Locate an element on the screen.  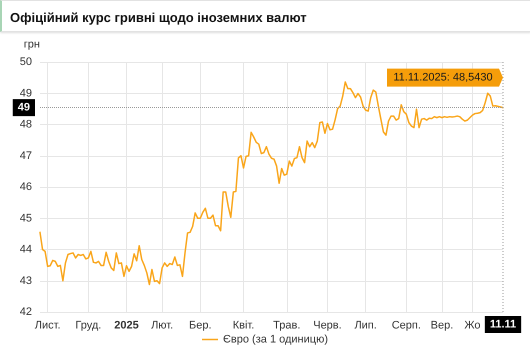
text: 11.11 is located at coordinates (503, 324).